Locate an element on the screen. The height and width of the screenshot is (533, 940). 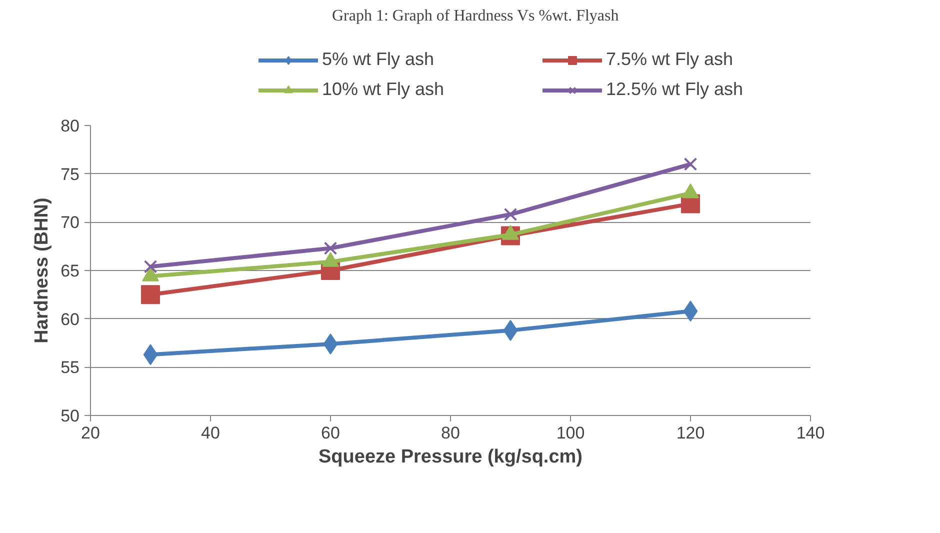
y-tick-label: 70 is located at coordinates (70, 222).